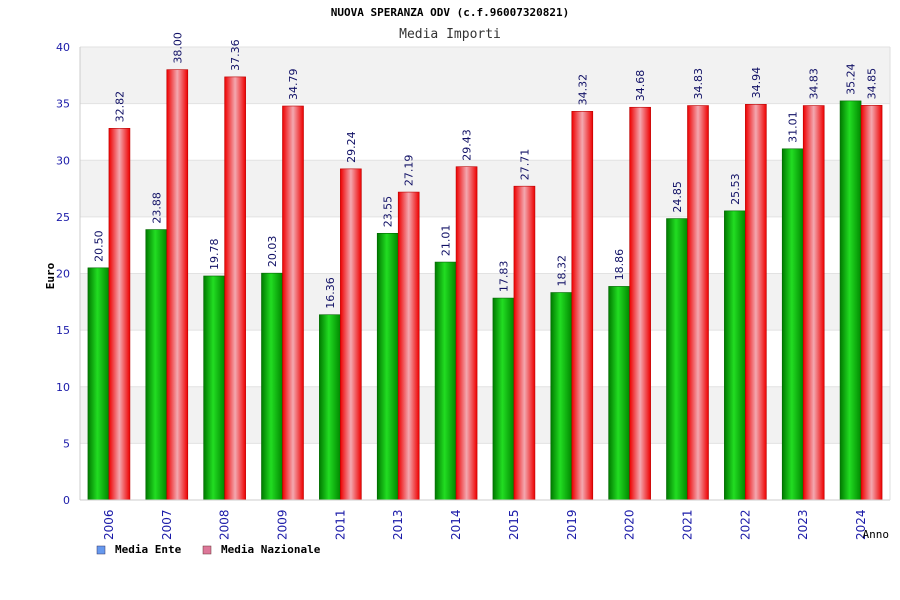 This screenshot has height=600, width=900. I want to click on x-tick-label: 2008, so click(225, 524).